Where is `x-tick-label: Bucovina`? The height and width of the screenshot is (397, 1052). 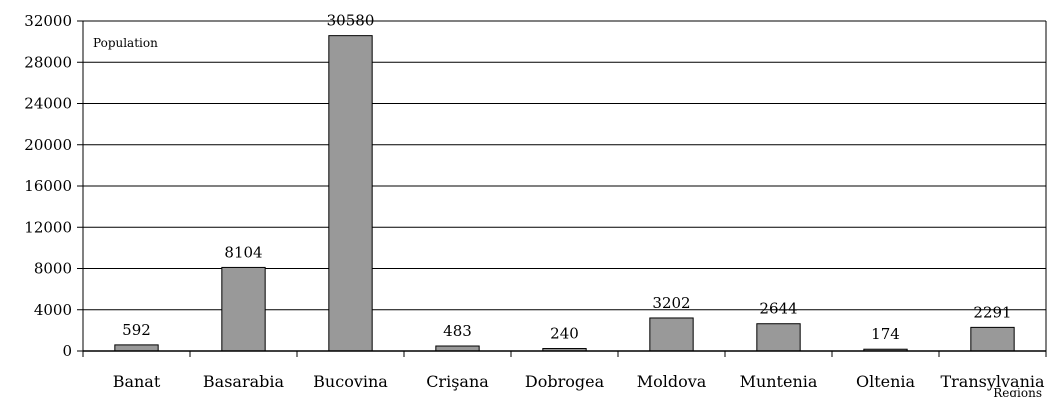
x-tick-label: Bucovina is located at coordinates (350, 381).